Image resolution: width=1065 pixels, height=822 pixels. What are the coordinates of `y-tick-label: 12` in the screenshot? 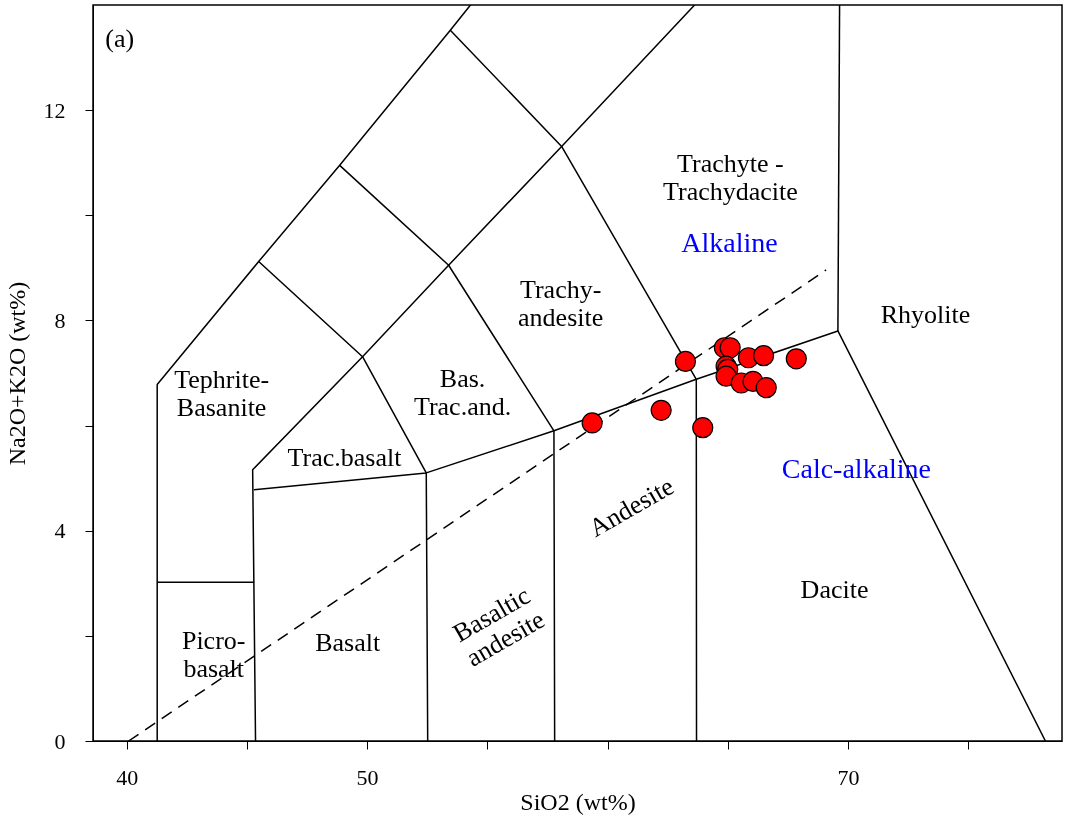 It's located at (54, 110).